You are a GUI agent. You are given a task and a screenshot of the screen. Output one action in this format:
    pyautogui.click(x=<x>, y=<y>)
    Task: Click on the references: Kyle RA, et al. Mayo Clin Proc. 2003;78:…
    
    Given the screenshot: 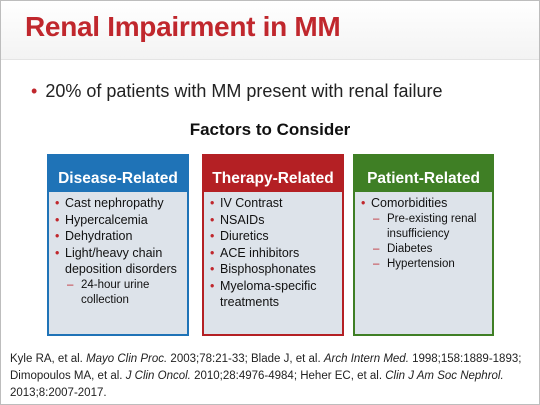 What is the action you would take?
    pyautogui.click(x=271, y=376)
    